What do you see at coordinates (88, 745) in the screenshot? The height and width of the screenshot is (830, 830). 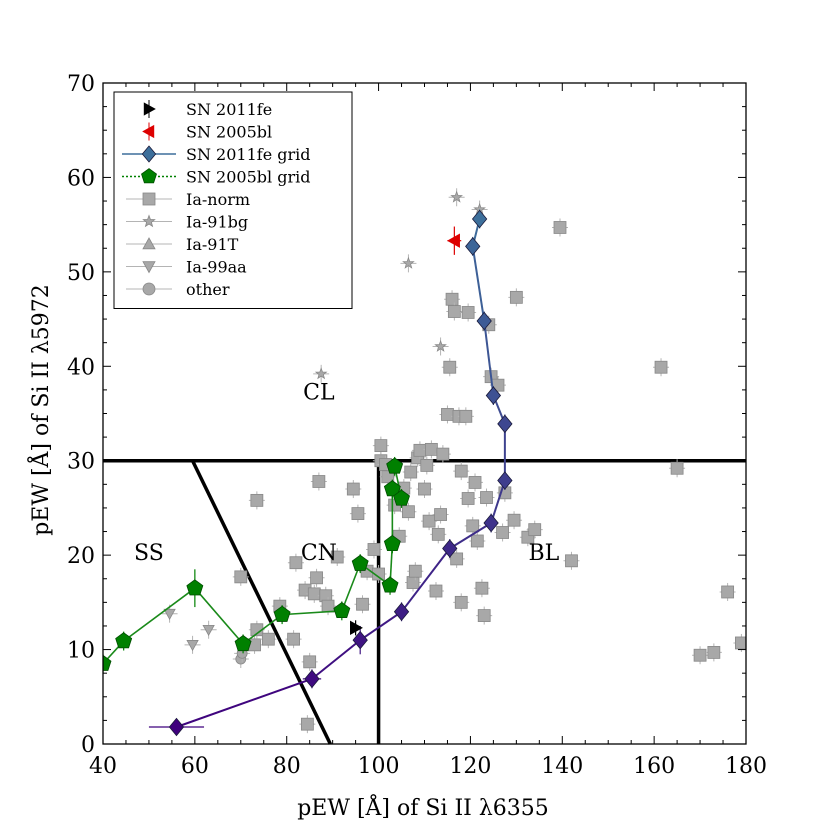 I see `y-tick-label: 0` at bounding box center [88, 745].